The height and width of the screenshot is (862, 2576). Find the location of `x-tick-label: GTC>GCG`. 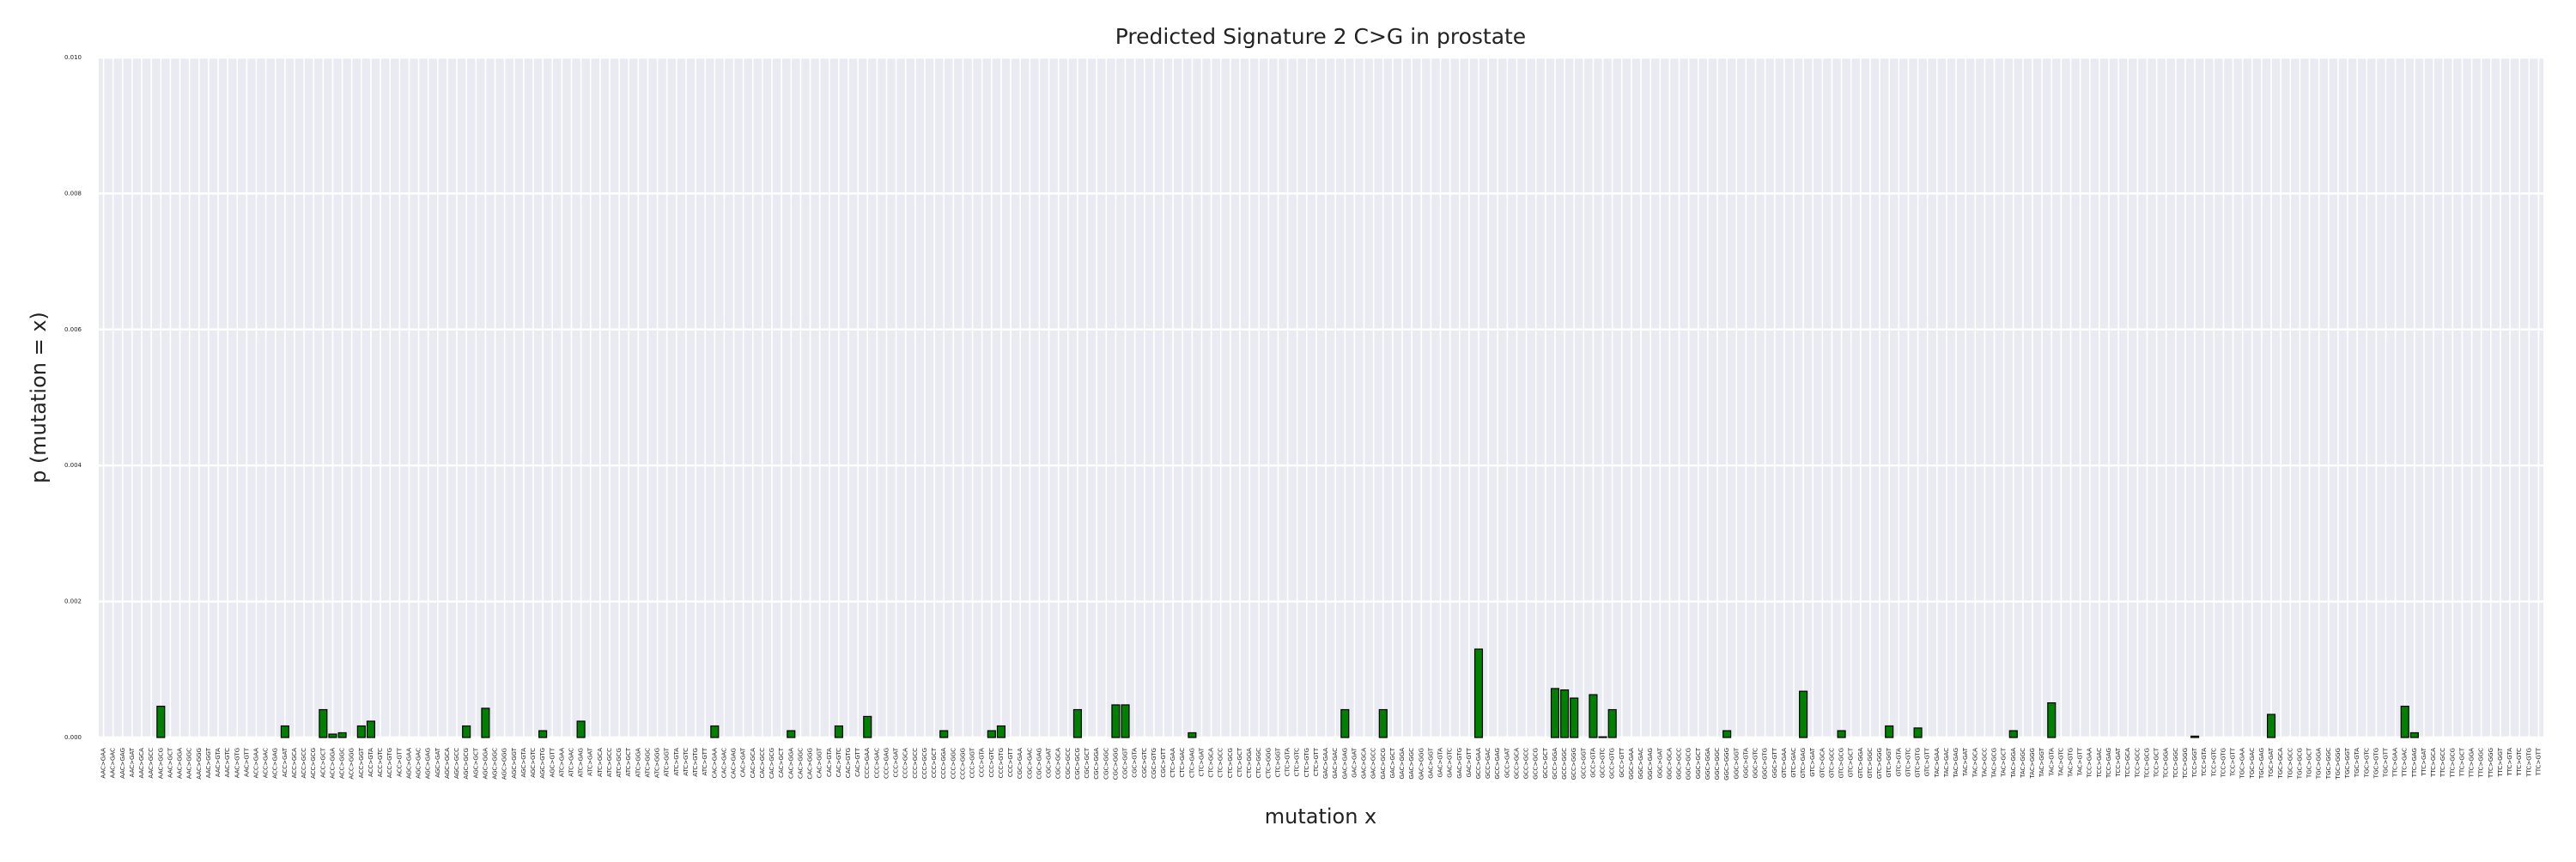

x-tick-label: GTC>GCG is located at coordinates (1842, 763).